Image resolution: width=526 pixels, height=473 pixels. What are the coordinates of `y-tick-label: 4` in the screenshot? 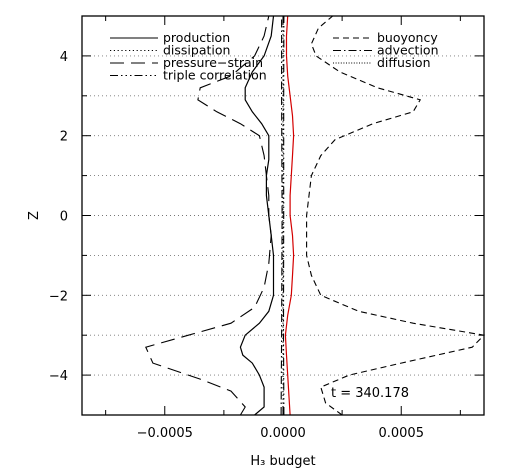 It's located at (64, 57).